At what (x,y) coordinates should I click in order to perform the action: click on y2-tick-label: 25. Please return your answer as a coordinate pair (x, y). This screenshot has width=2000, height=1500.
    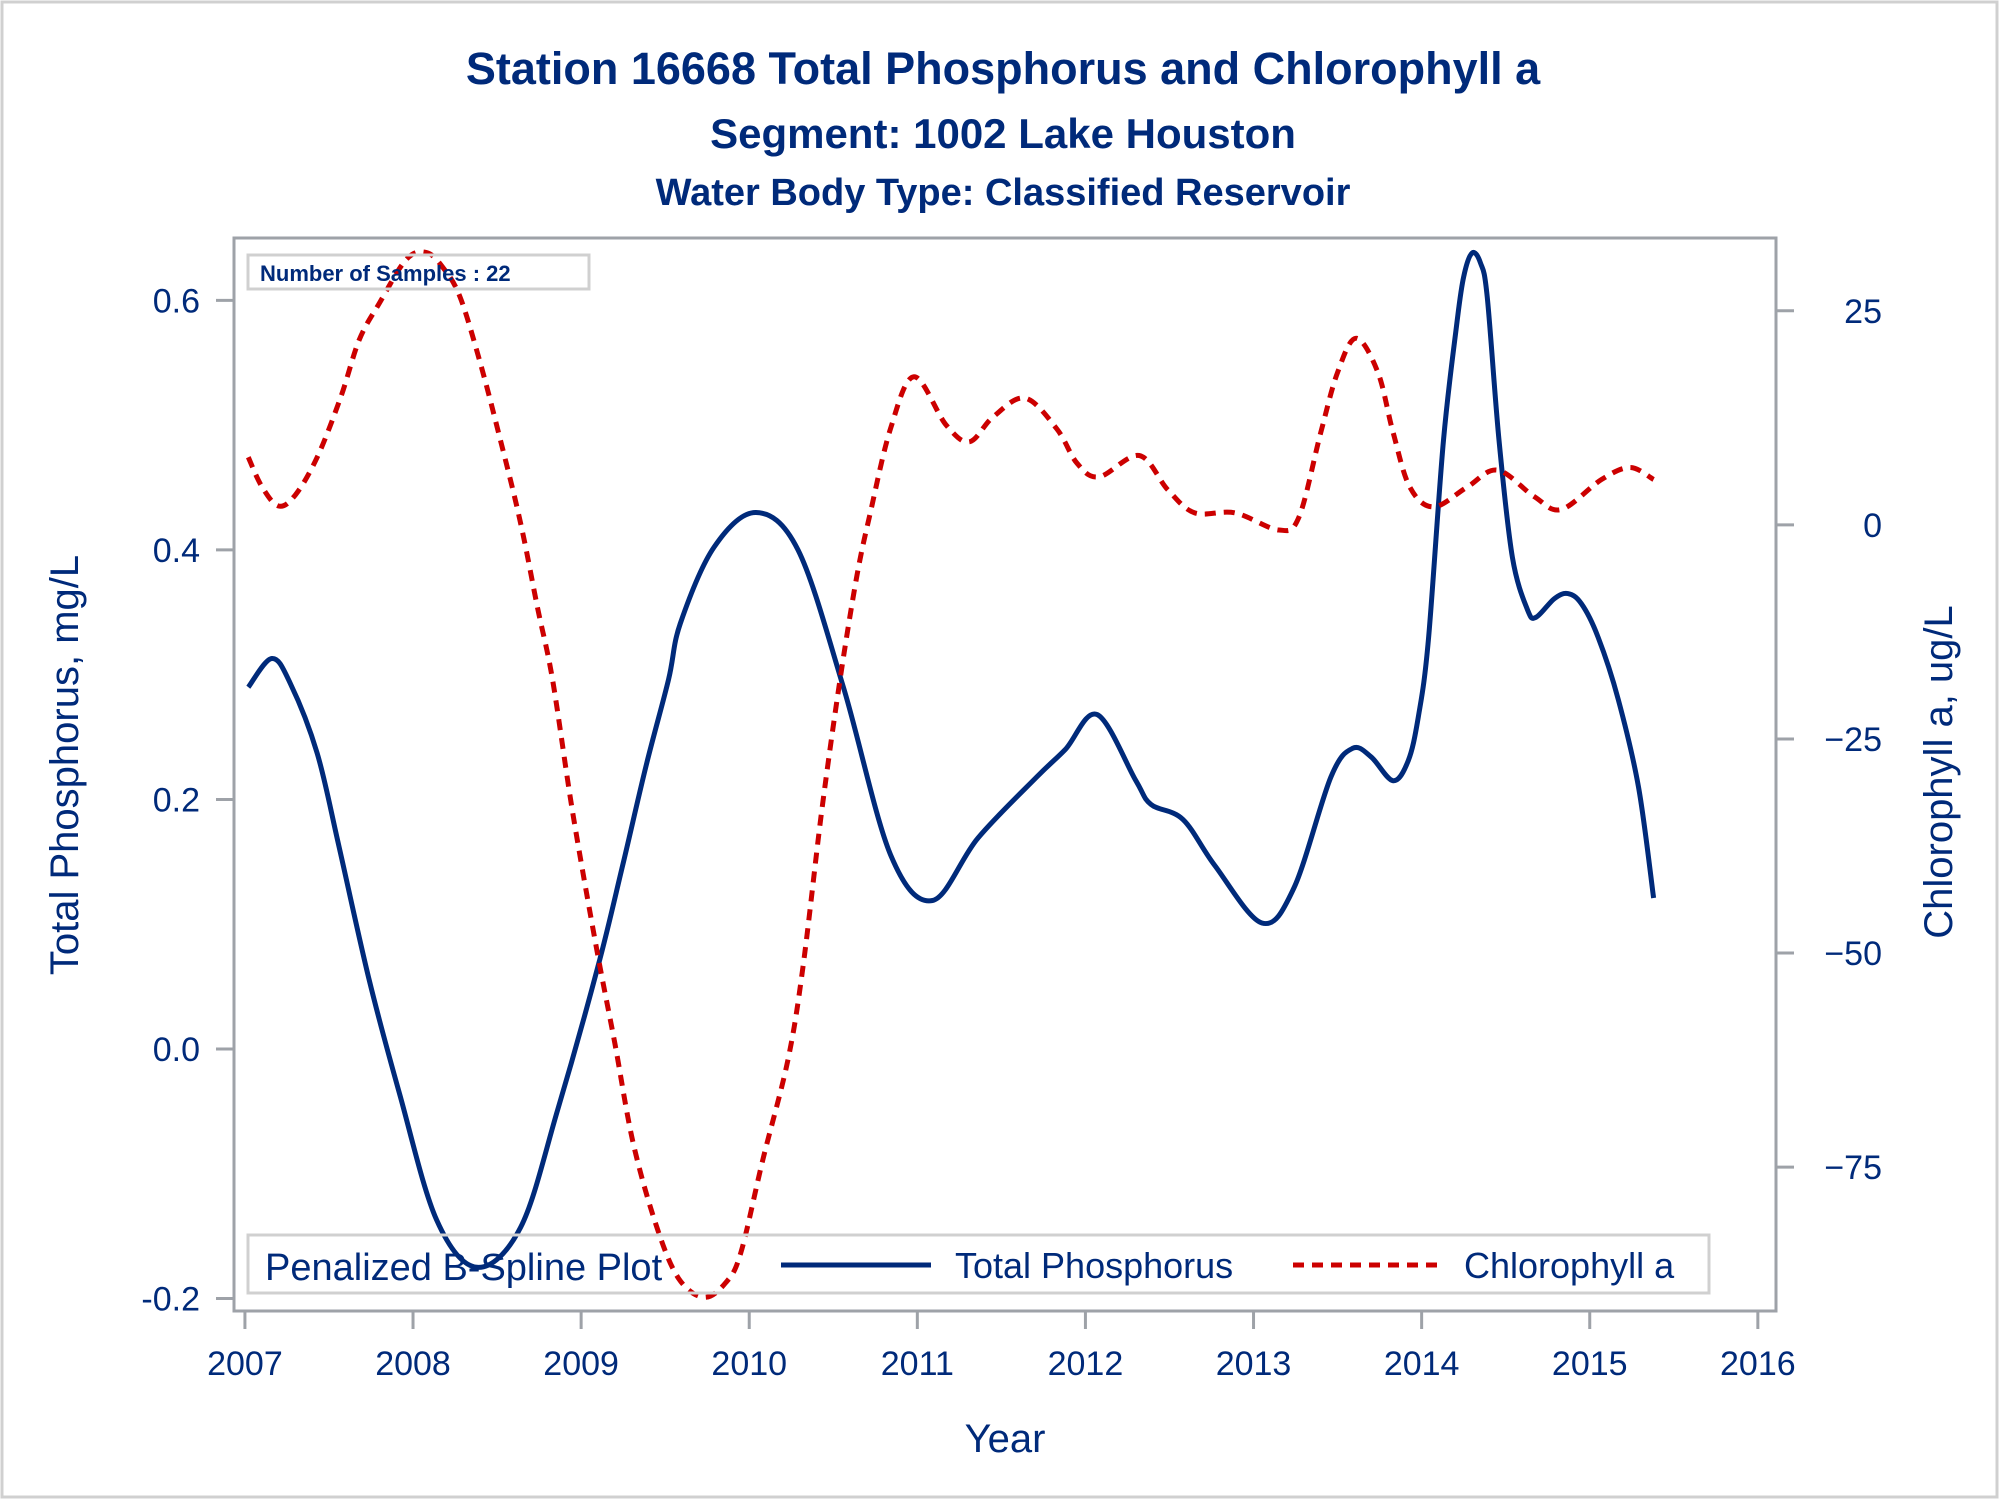
    Looking at the image, I should click on (1863, 312).